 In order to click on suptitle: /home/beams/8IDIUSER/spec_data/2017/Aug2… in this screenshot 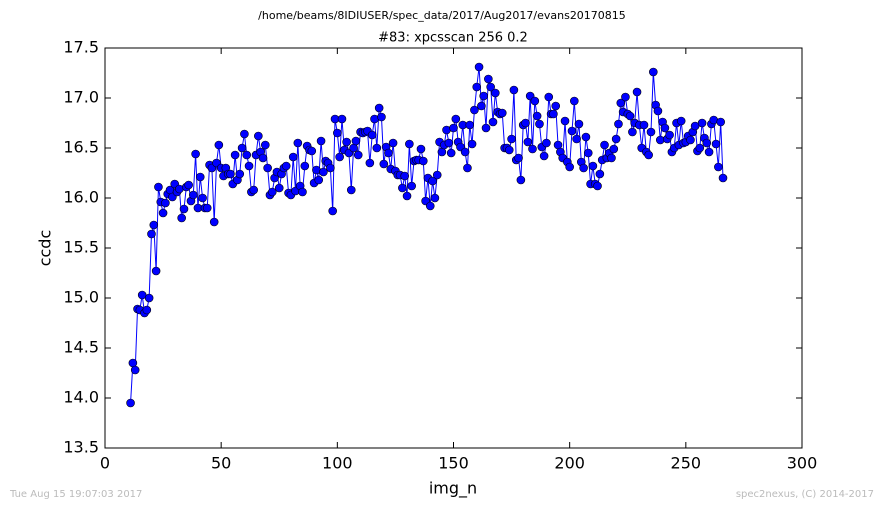, I will do `click(442, 15)`.